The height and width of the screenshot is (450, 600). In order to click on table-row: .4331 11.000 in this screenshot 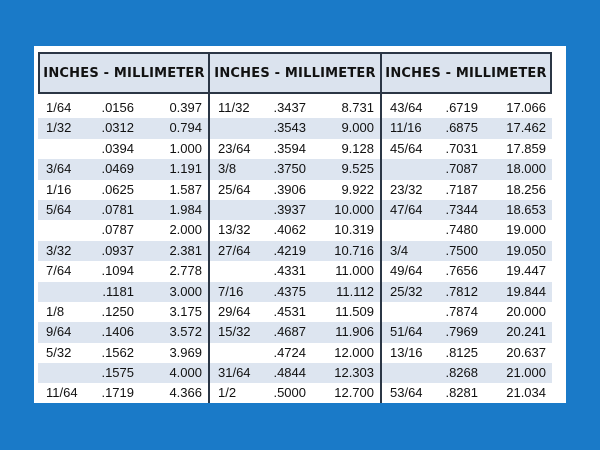, I will do `click(295, 271)`.